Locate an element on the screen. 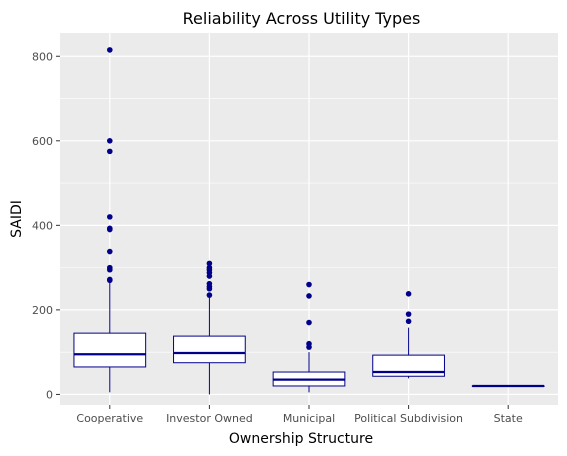 The height and width of the screenshot is (456, 567). x-tick-label: Political Subdivision is located at coordinates (408, 418).